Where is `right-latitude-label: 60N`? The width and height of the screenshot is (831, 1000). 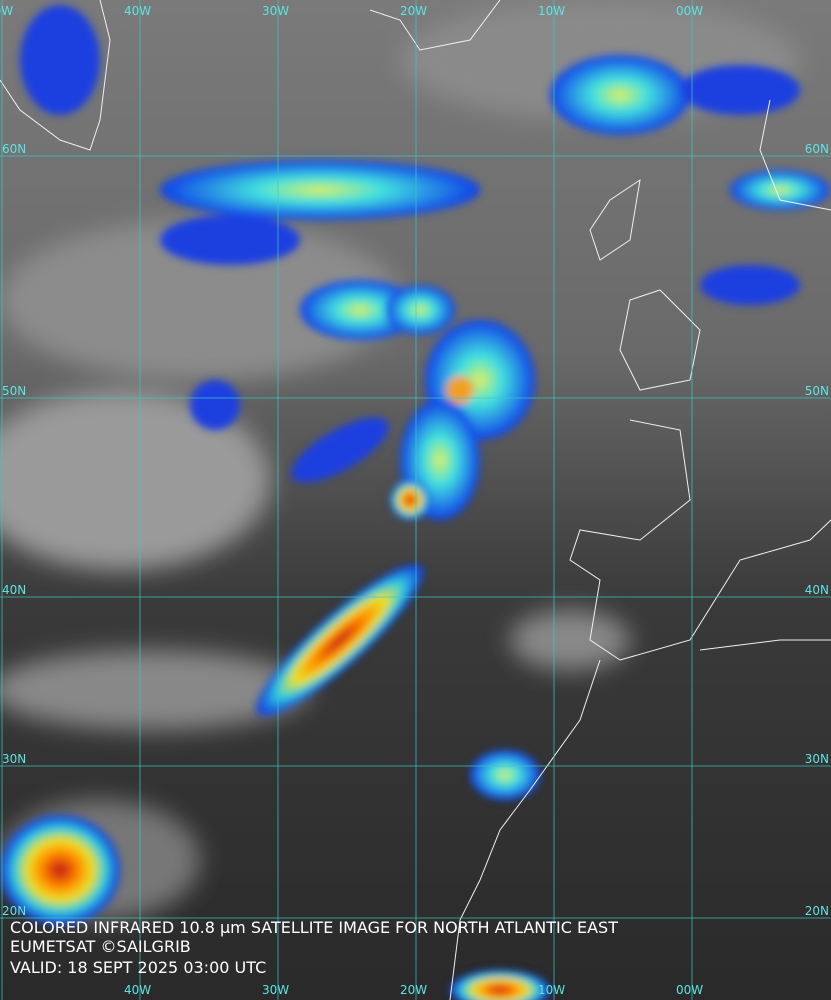
right-latitude-label: 60N is located at coordinates (817, 149).